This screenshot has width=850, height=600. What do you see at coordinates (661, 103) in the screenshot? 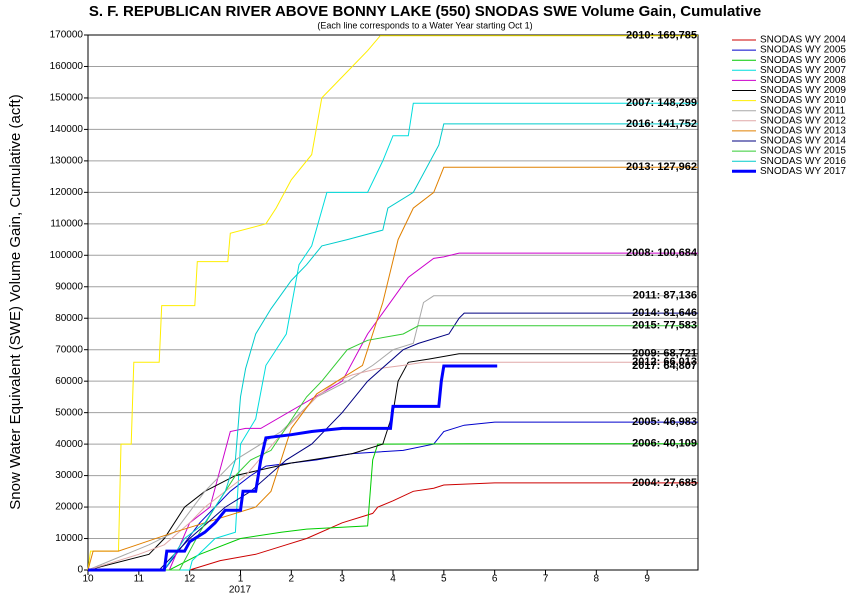
I see `end-label: 2007: 148,299` at bounding box center [661, 103].